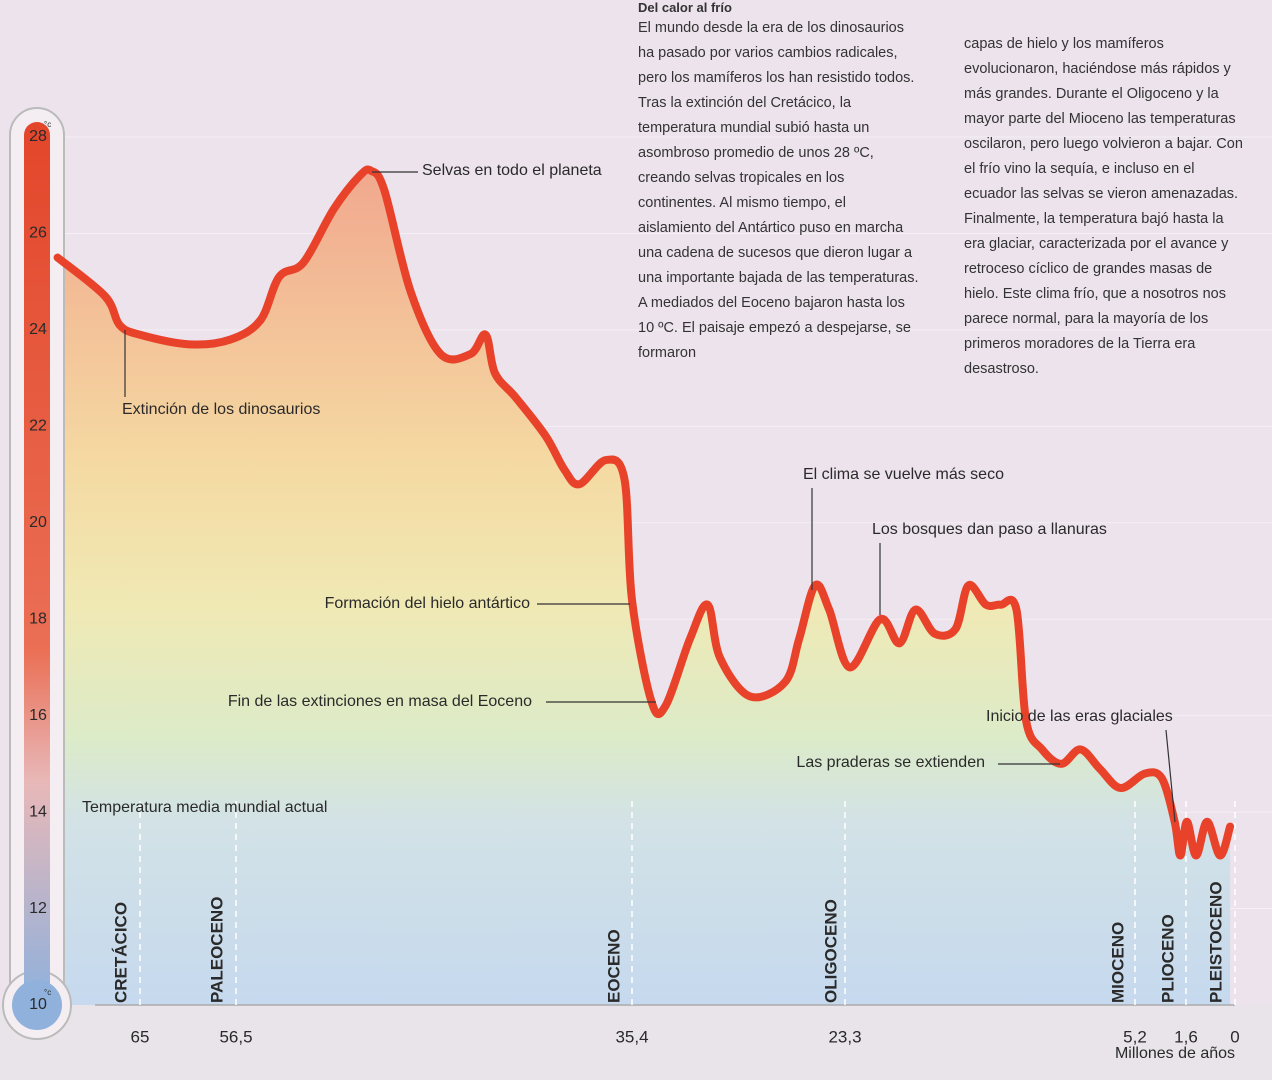 The width and height of the screenshot is (1272, 1080). What do you see at coordinates (903, 474) in the screenshot?
I see `annotation: El clima se vuelve más seco` at bounding box center [903, 474].